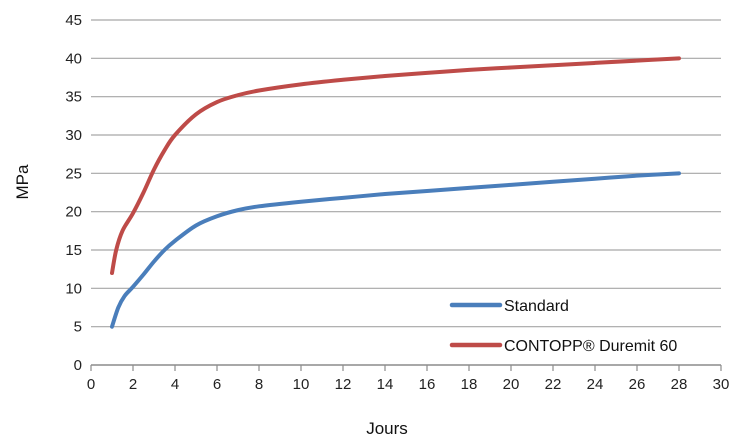 The image size is (732, 441). I want to click on x-tick-label: 28, so click(679, 384).